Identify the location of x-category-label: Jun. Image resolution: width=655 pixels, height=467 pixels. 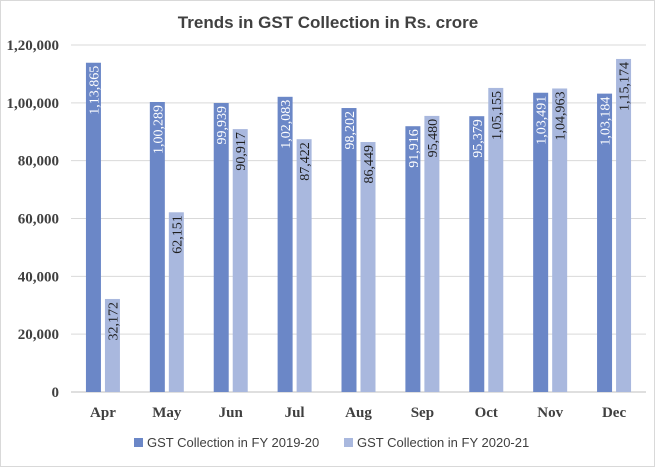
(231, 413).